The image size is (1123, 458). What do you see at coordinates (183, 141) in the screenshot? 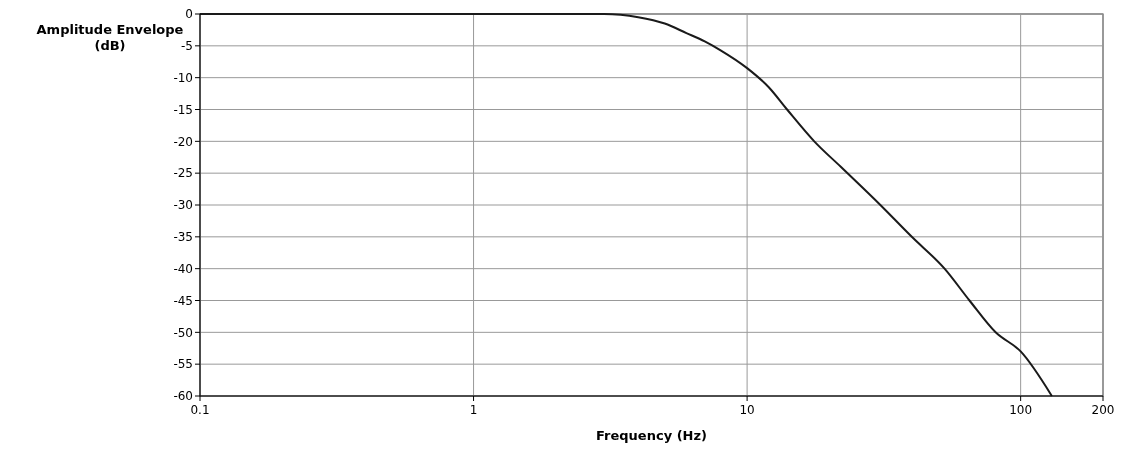
I see `y-tick-label: -20` at bounding box center [183, 141].